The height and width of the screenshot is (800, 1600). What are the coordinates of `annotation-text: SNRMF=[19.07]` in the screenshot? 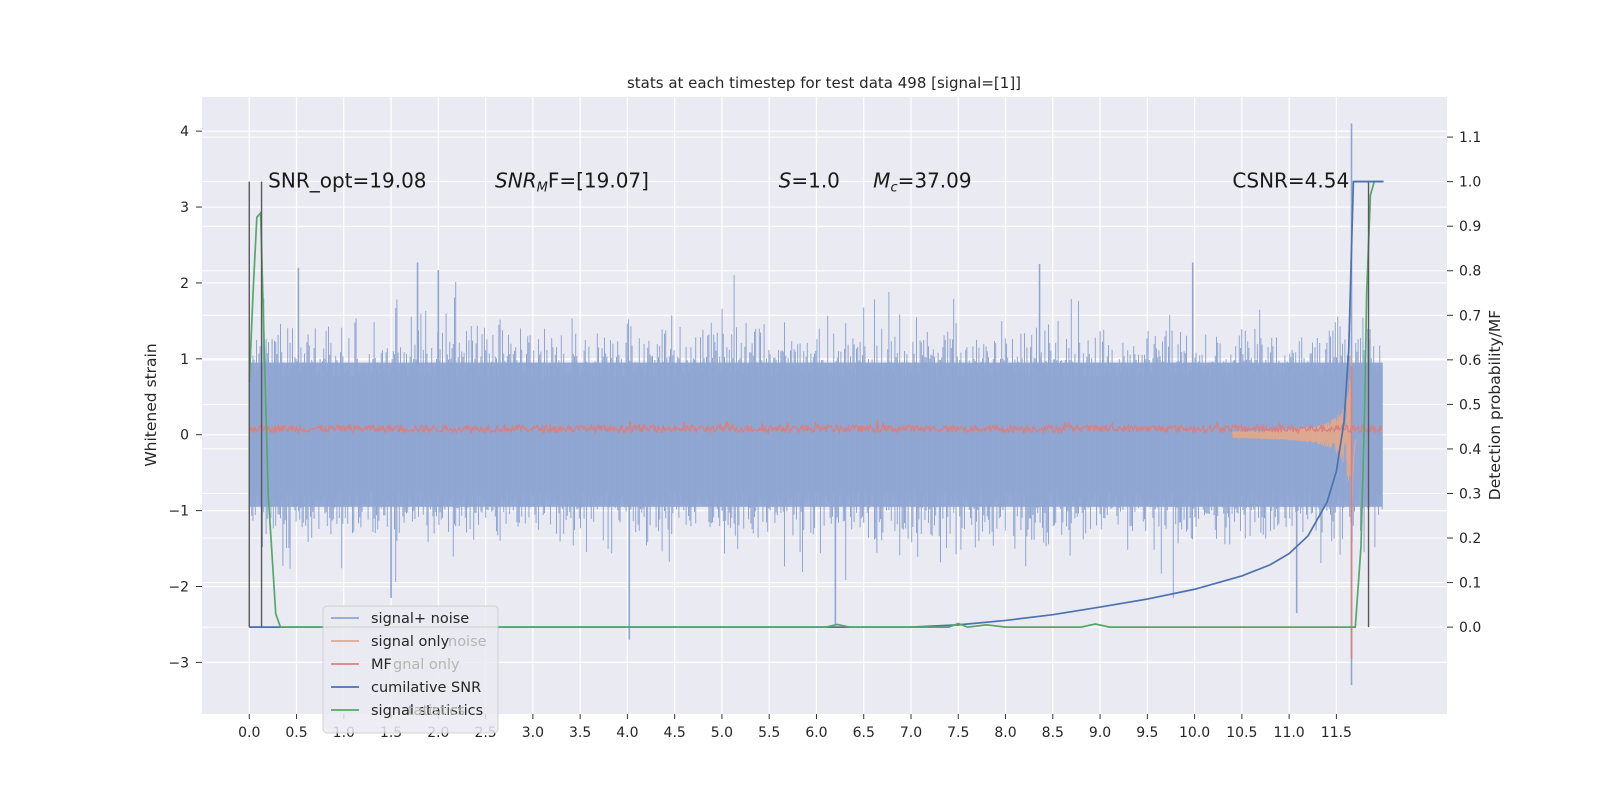 It's located at (572, 182).